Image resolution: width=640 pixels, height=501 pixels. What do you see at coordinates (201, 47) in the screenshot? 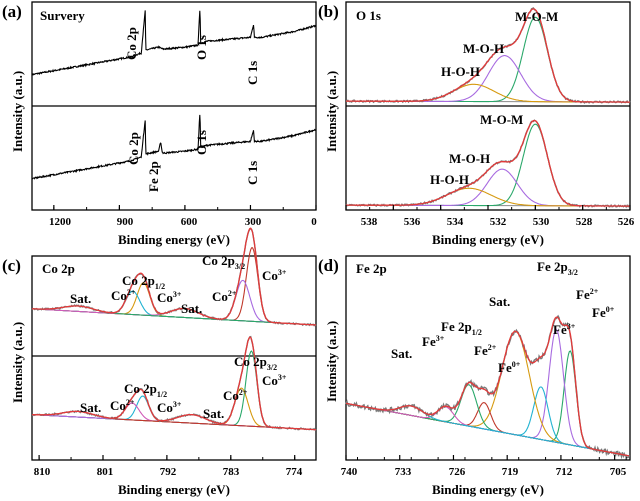
I see `a-top-o1s-label: O 1s` at bounding box center [201, 47].